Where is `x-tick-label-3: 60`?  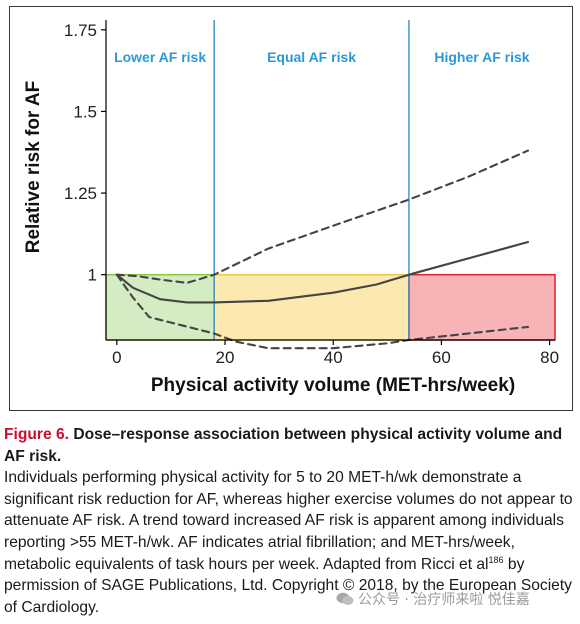 x-tick-label-3: 60 is located at coordinates (441, 357).